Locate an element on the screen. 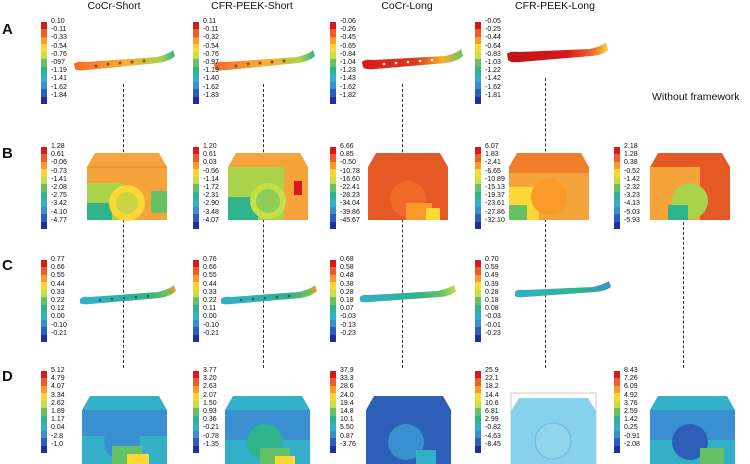 The height and width of the screenshot is (464, 750). connector-col2 is located at coordinates (263, 226).